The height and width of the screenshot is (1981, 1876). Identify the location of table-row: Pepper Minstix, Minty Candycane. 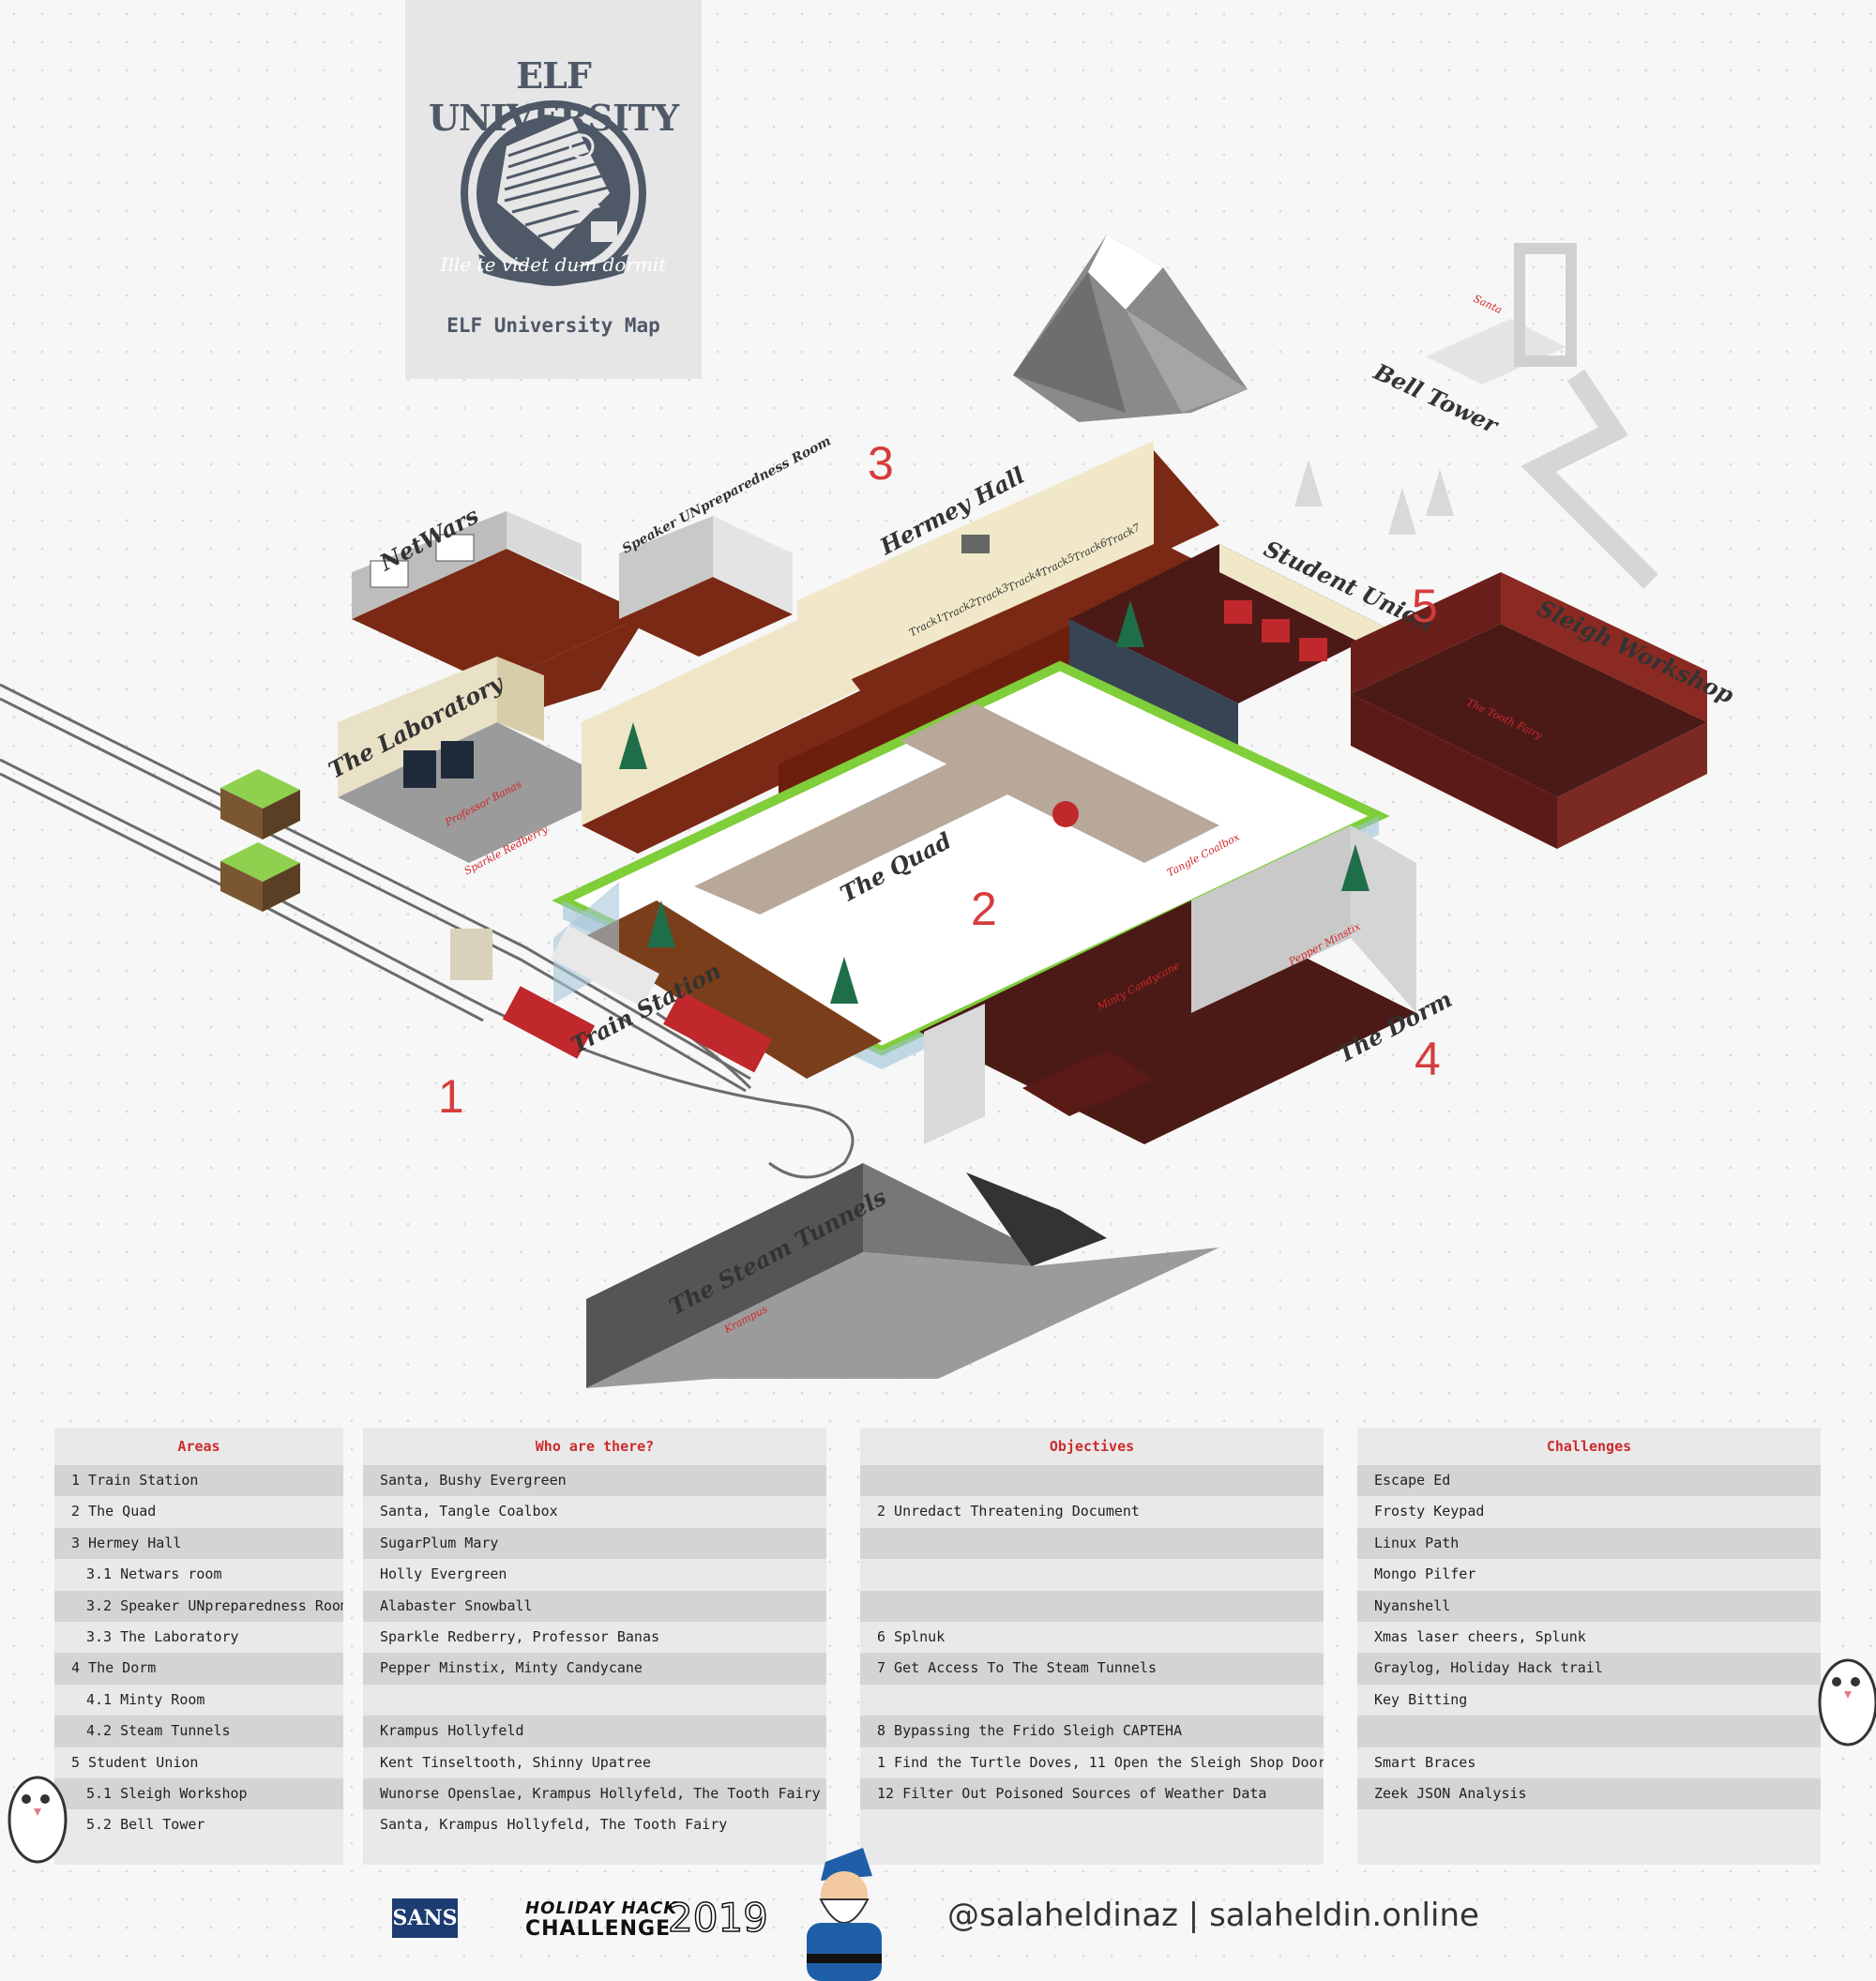
(594, 1669).